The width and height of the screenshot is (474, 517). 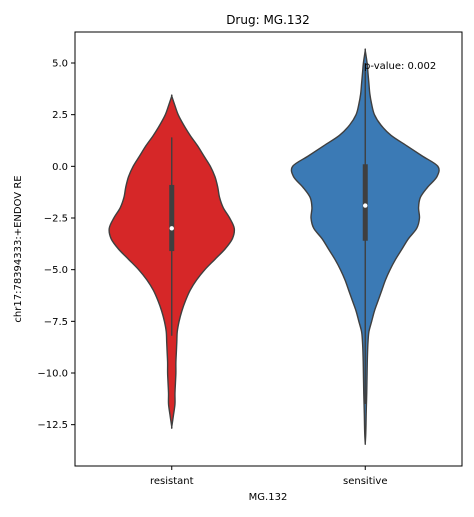 I want to click on median-point-sensitive, so click(x=365, y=205).